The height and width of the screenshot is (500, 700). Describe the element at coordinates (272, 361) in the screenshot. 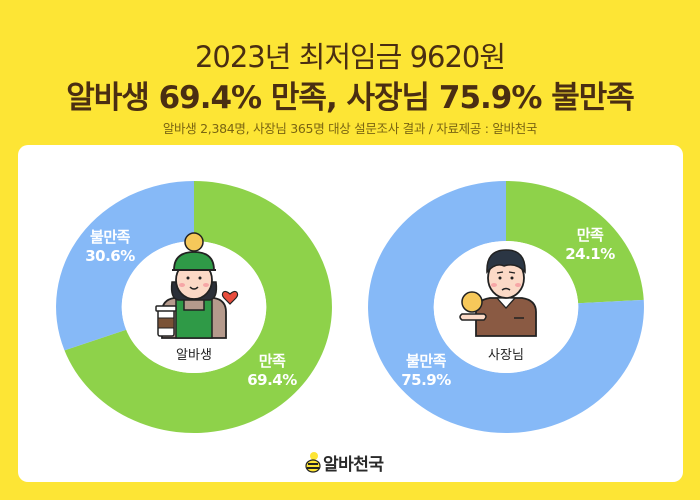

I see `left-satisfied-name: 만족` at that location.